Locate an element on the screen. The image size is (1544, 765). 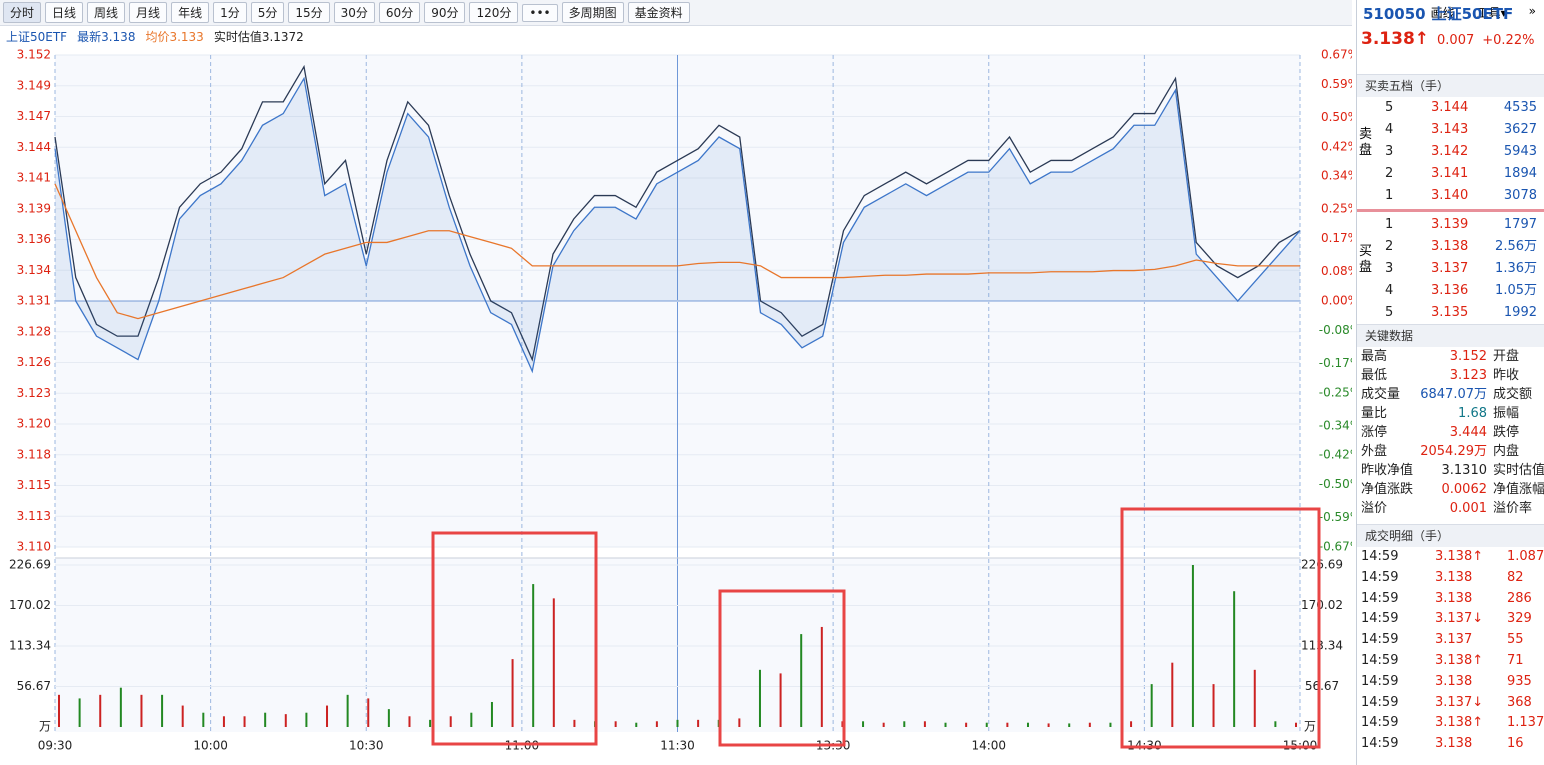
change: 0.007 is located at coordinates (1456, 40).